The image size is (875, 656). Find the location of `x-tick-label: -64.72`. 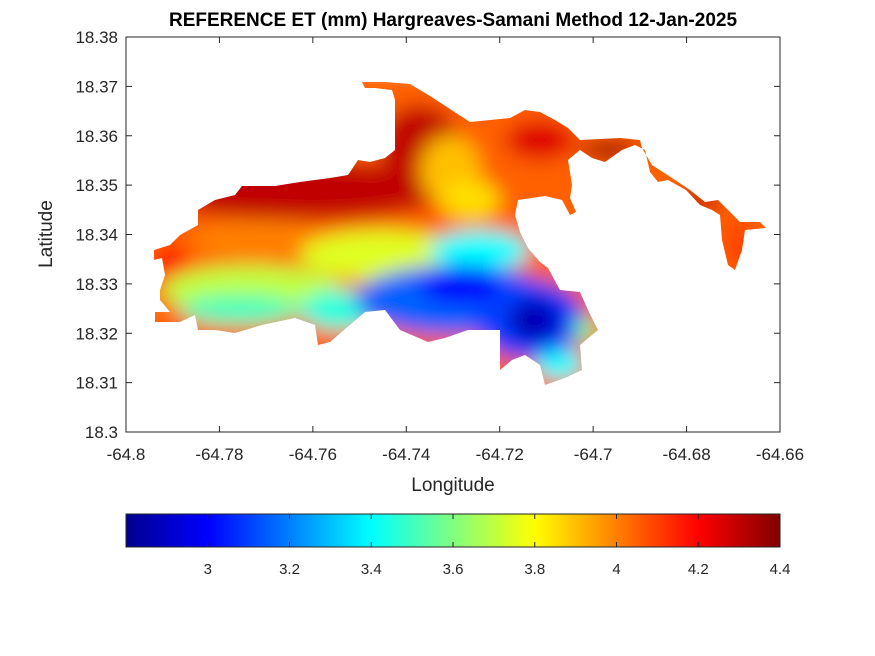

x-tick-label: -64.72 is located at coordinates (500, 454).